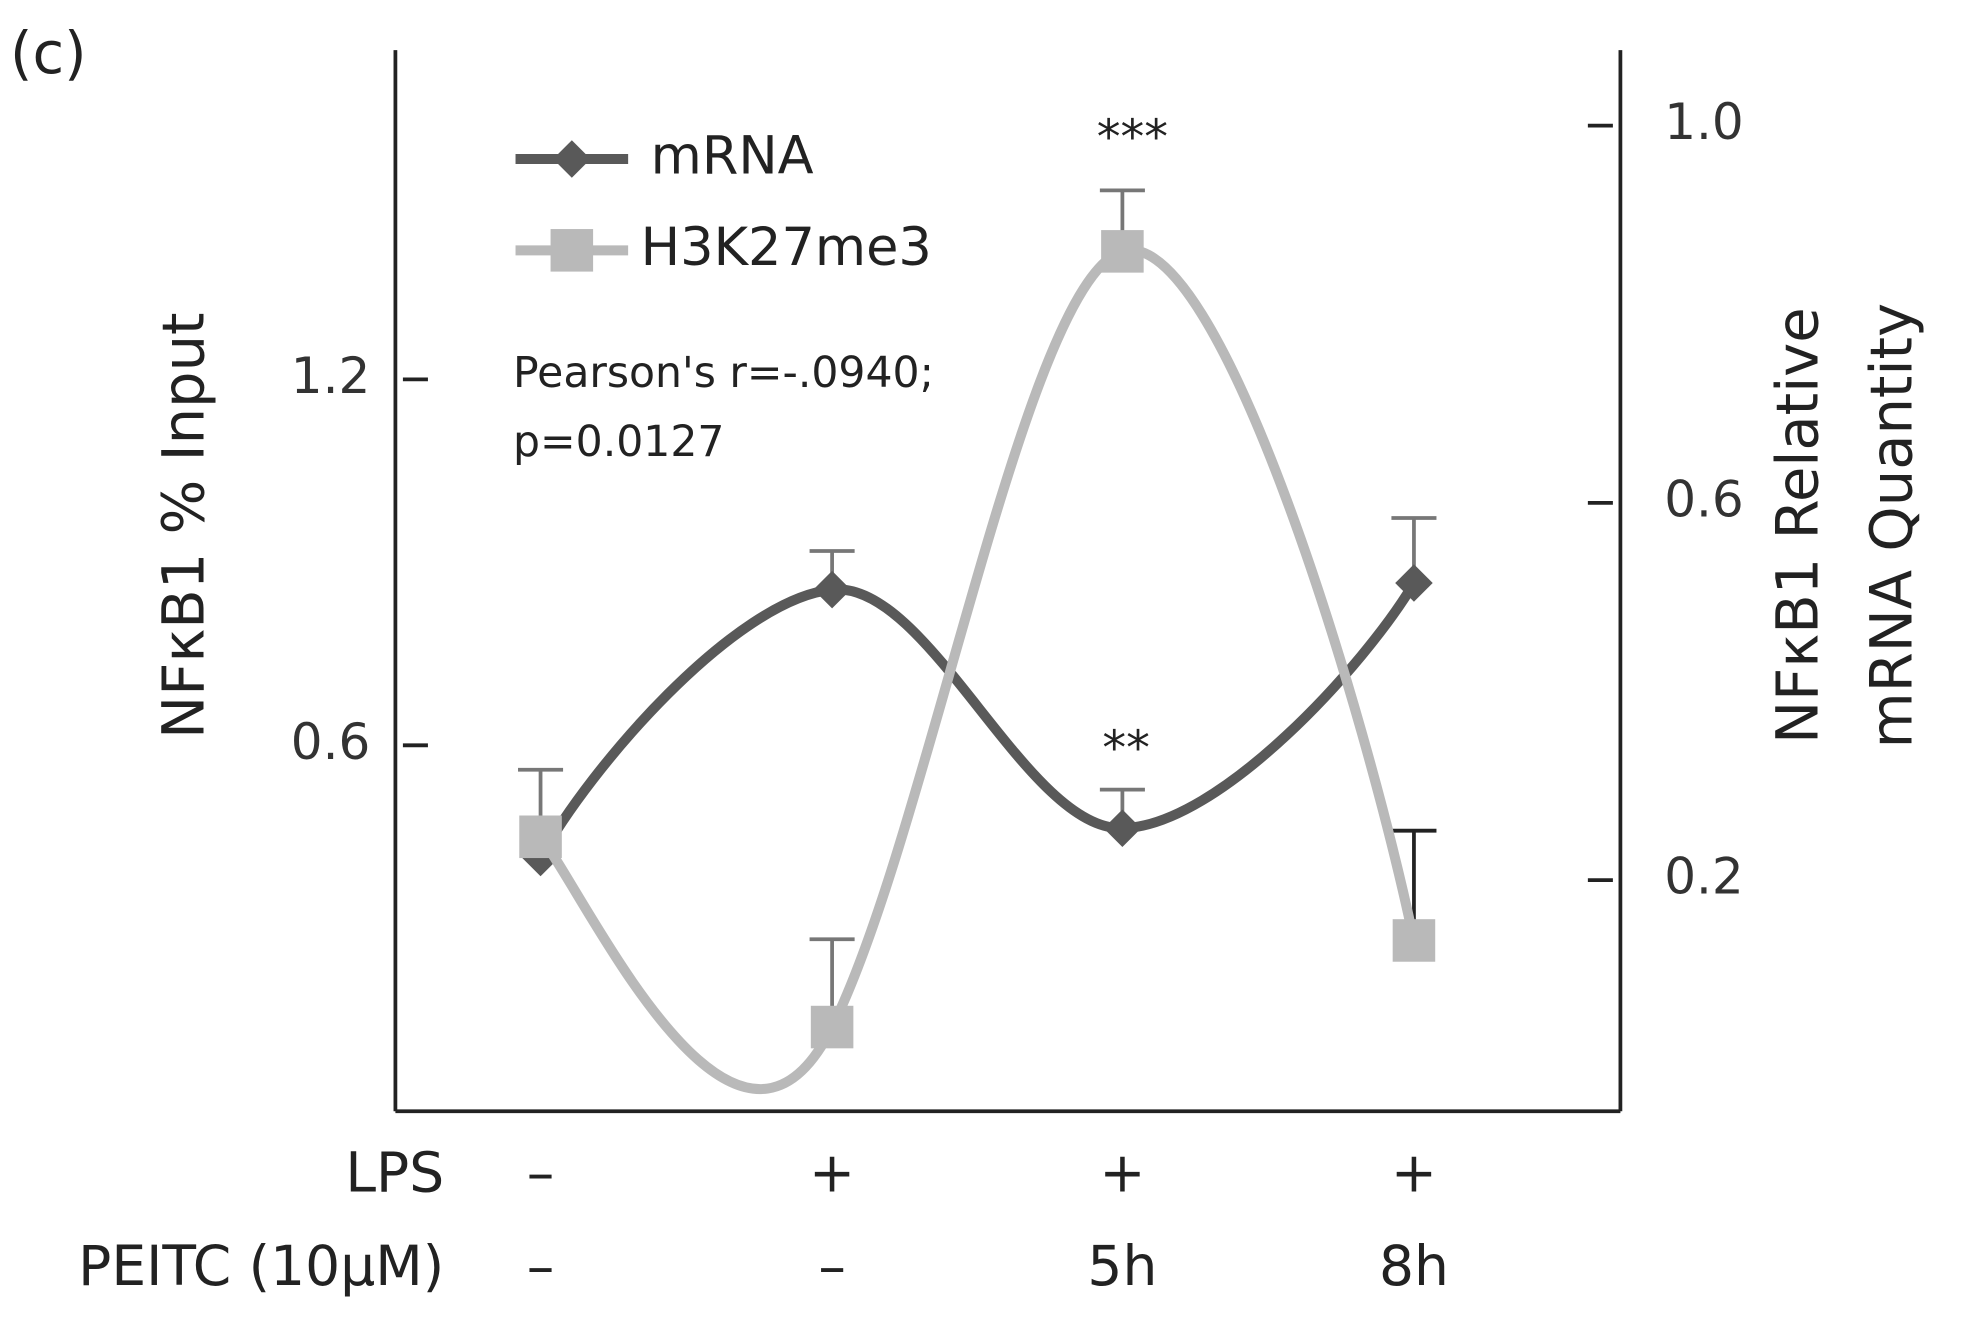  What do you see at coordinates (183, 525) in the screenshot?
I see `y-axis-title: NFκB1 % Input` at bounding box center [183, 525].